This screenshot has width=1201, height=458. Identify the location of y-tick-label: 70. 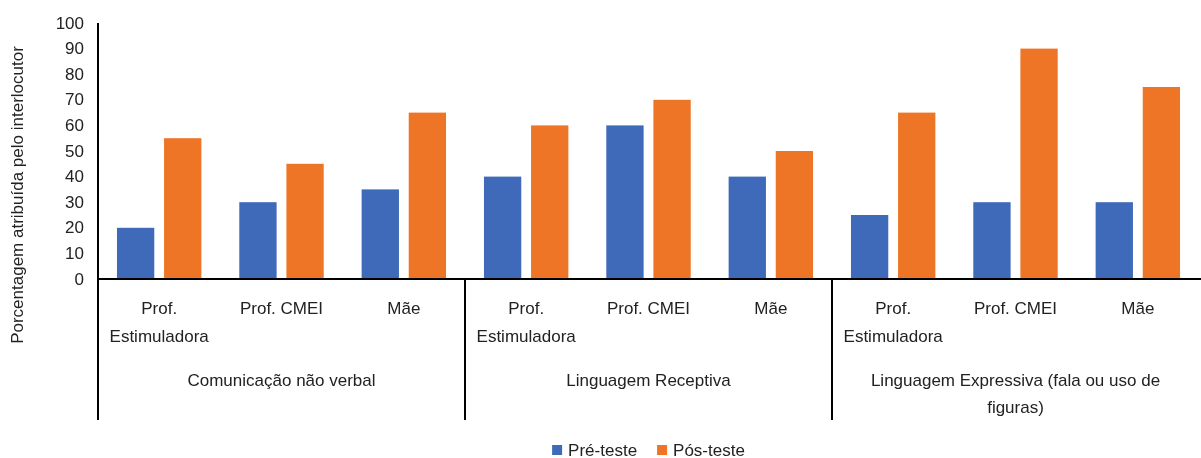
(74, 100).